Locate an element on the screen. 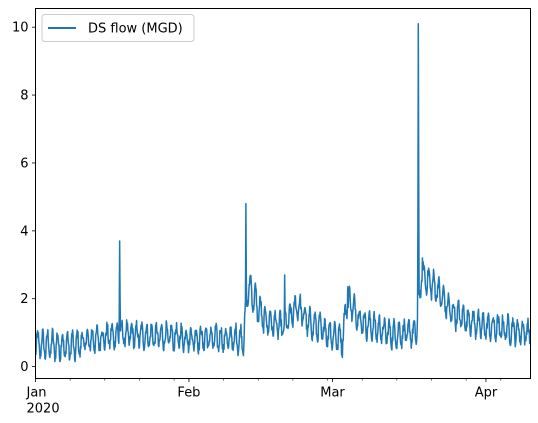 This screenshot has width=538, height=423. y-tick-label: 10 is located at coordinates (20, 28).